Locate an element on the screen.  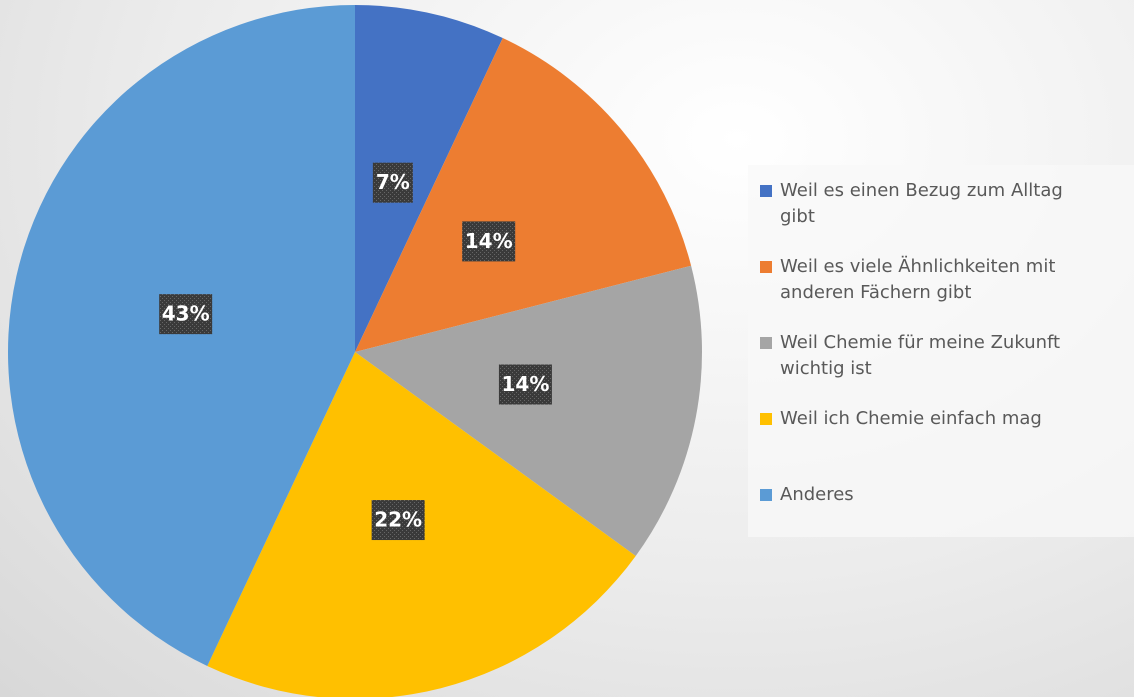
legend-item: Weil es einen Bezug zum Alltag gibt is located at coordinates (930, 204).